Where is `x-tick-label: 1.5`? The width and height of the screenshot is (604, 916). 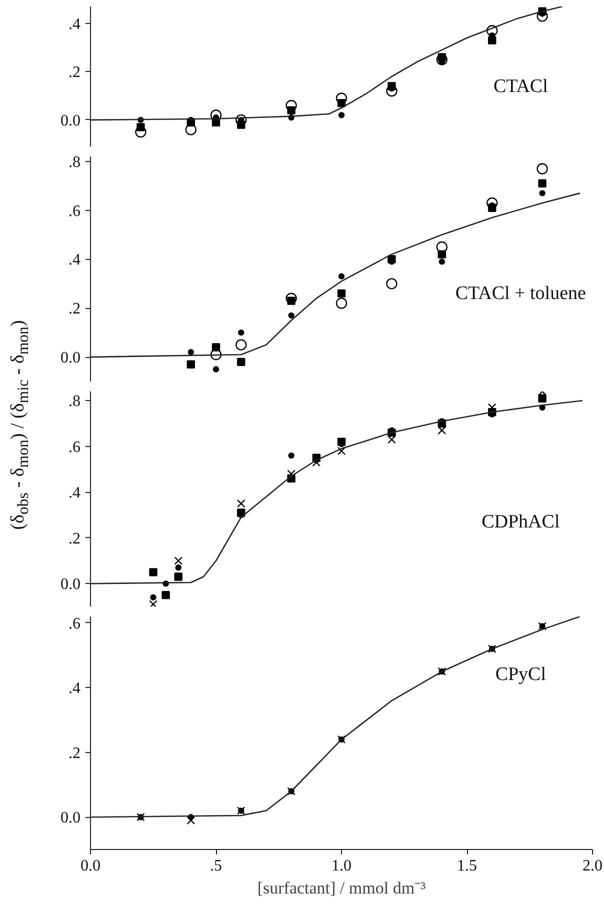 x-tick-label: 1.5 is located at coordinates (467, 866).